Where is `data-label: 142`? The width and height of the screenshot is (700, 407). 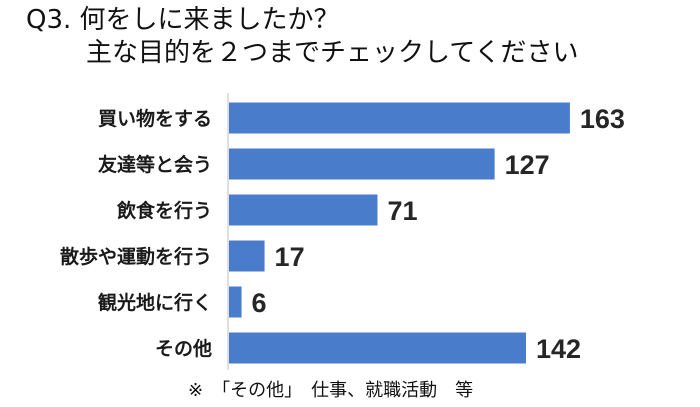 data-label: 142 is located at coordinates (558, 349).